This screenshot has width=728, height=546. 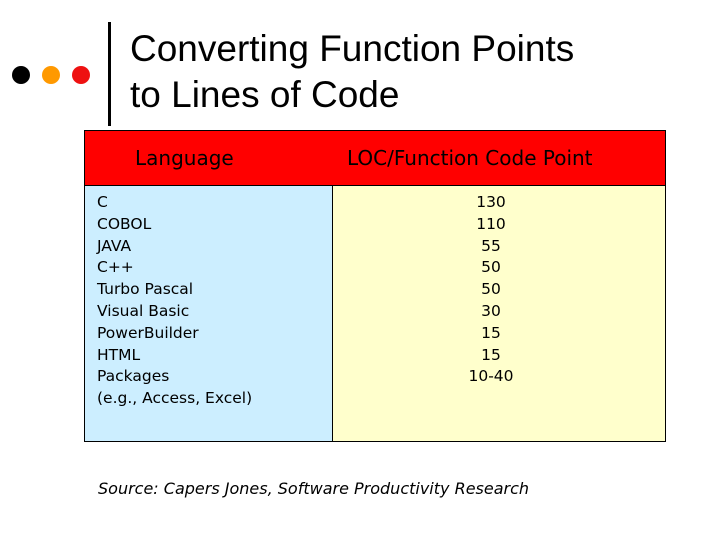 I want to click on loc-value-item: 30, so click(x=491, y=310).